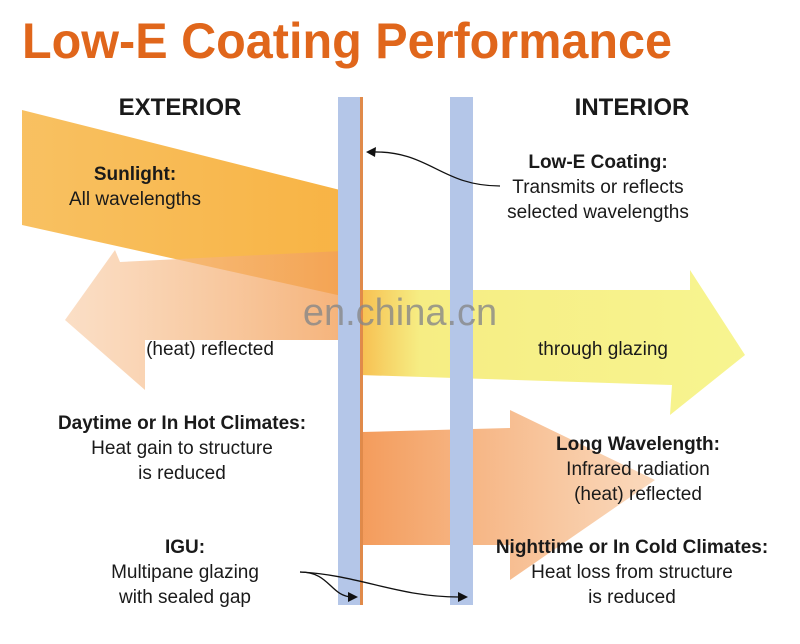 The width and height of the screenshot is (800, 644). Describe the element at coordinates (185, 572) in the screenshot. I see `callout-line: Multipane glazing` at that location.